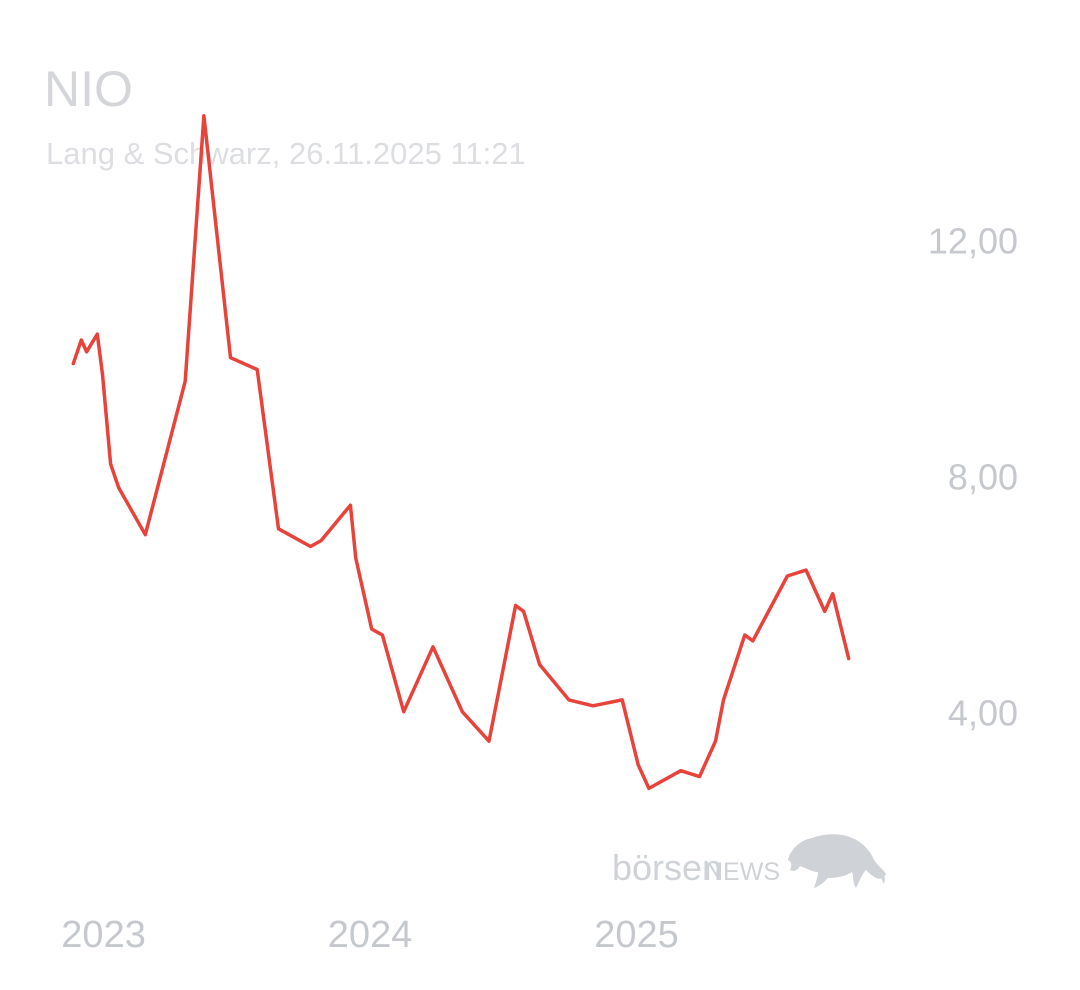  Describe the element at coordinates (973, 241) in the screenshot. I see `y-tick-label: 12,00` at that location.